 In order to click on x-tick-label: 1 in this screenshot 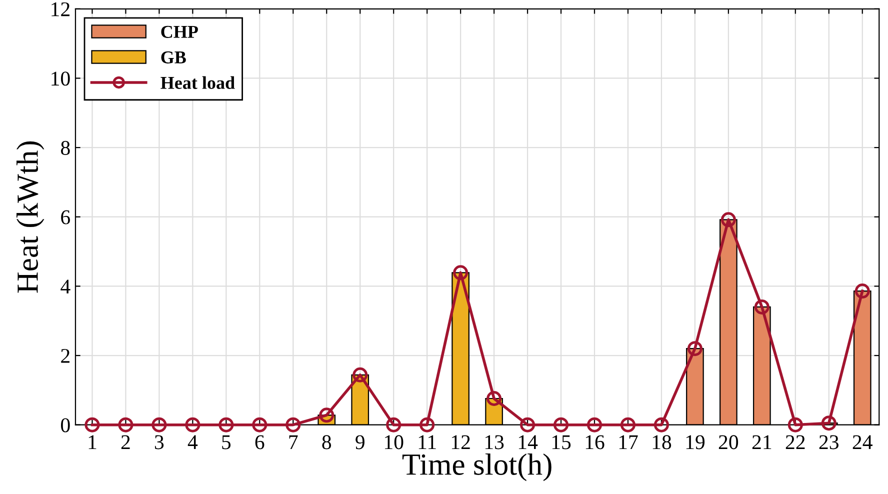, I will do `click(92, 442)`.